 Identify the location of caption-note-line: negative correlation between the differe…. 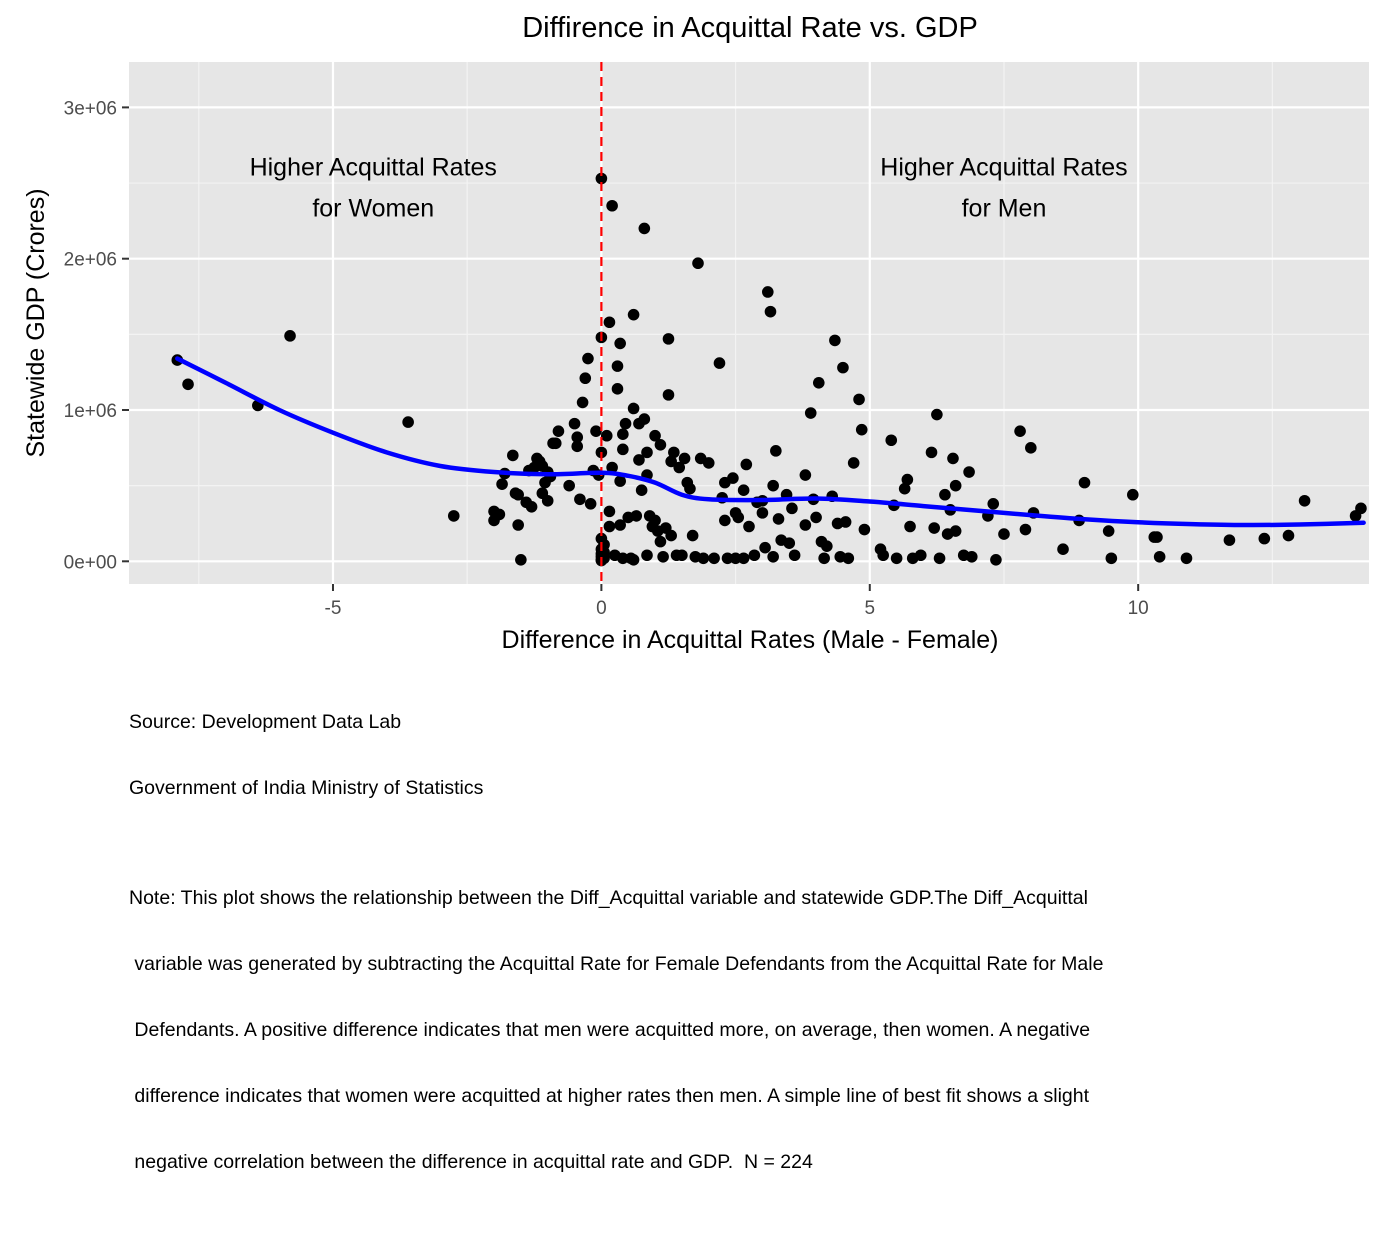
(471, 1162).